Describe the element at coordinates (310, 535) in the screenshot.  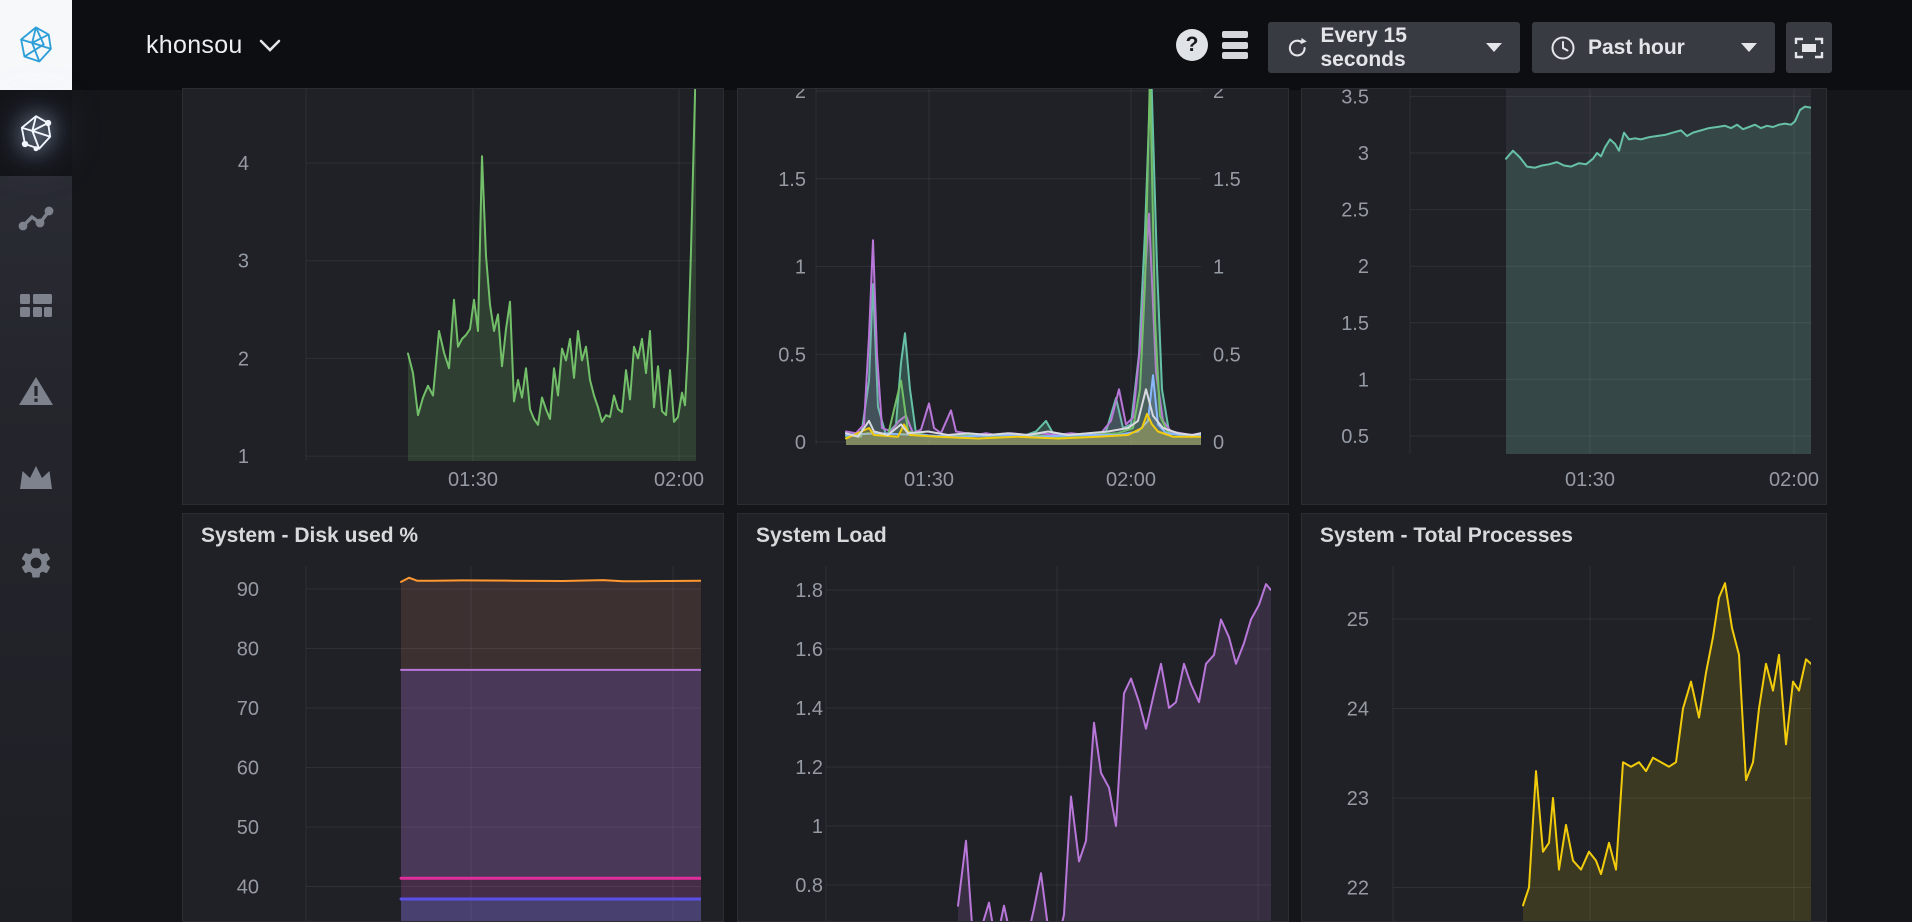
I see `panel-title: System - Disk used %` at that location.